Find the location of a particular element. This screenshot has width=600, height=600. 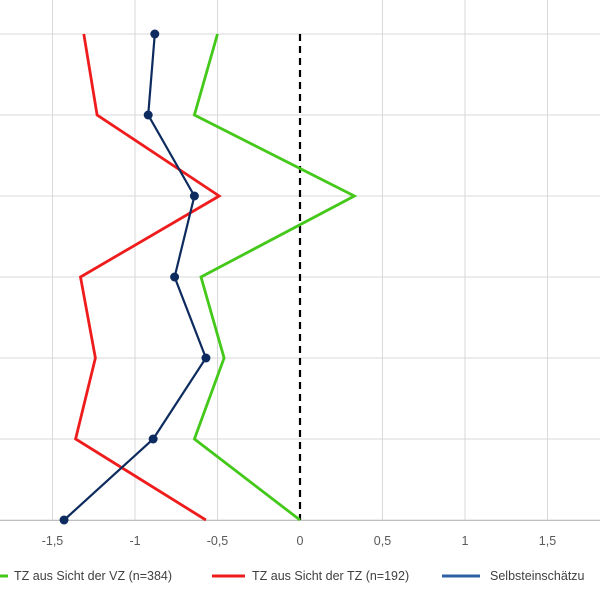

x-tick-label: -1 is located at coordinates (134, 541).